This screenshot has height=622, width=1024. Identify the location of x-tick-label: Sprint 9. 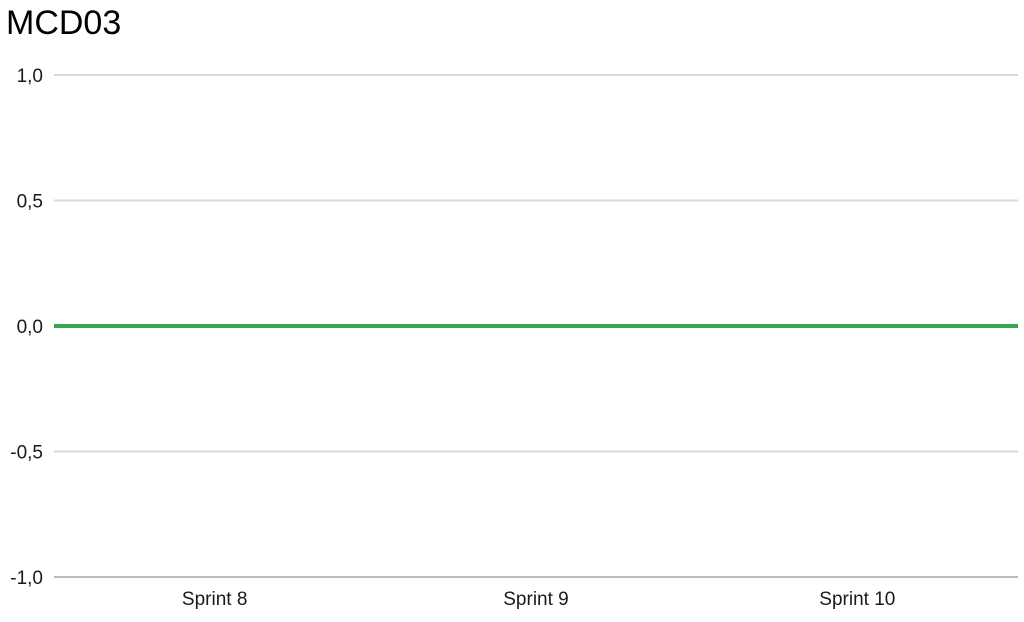
(535, 599).